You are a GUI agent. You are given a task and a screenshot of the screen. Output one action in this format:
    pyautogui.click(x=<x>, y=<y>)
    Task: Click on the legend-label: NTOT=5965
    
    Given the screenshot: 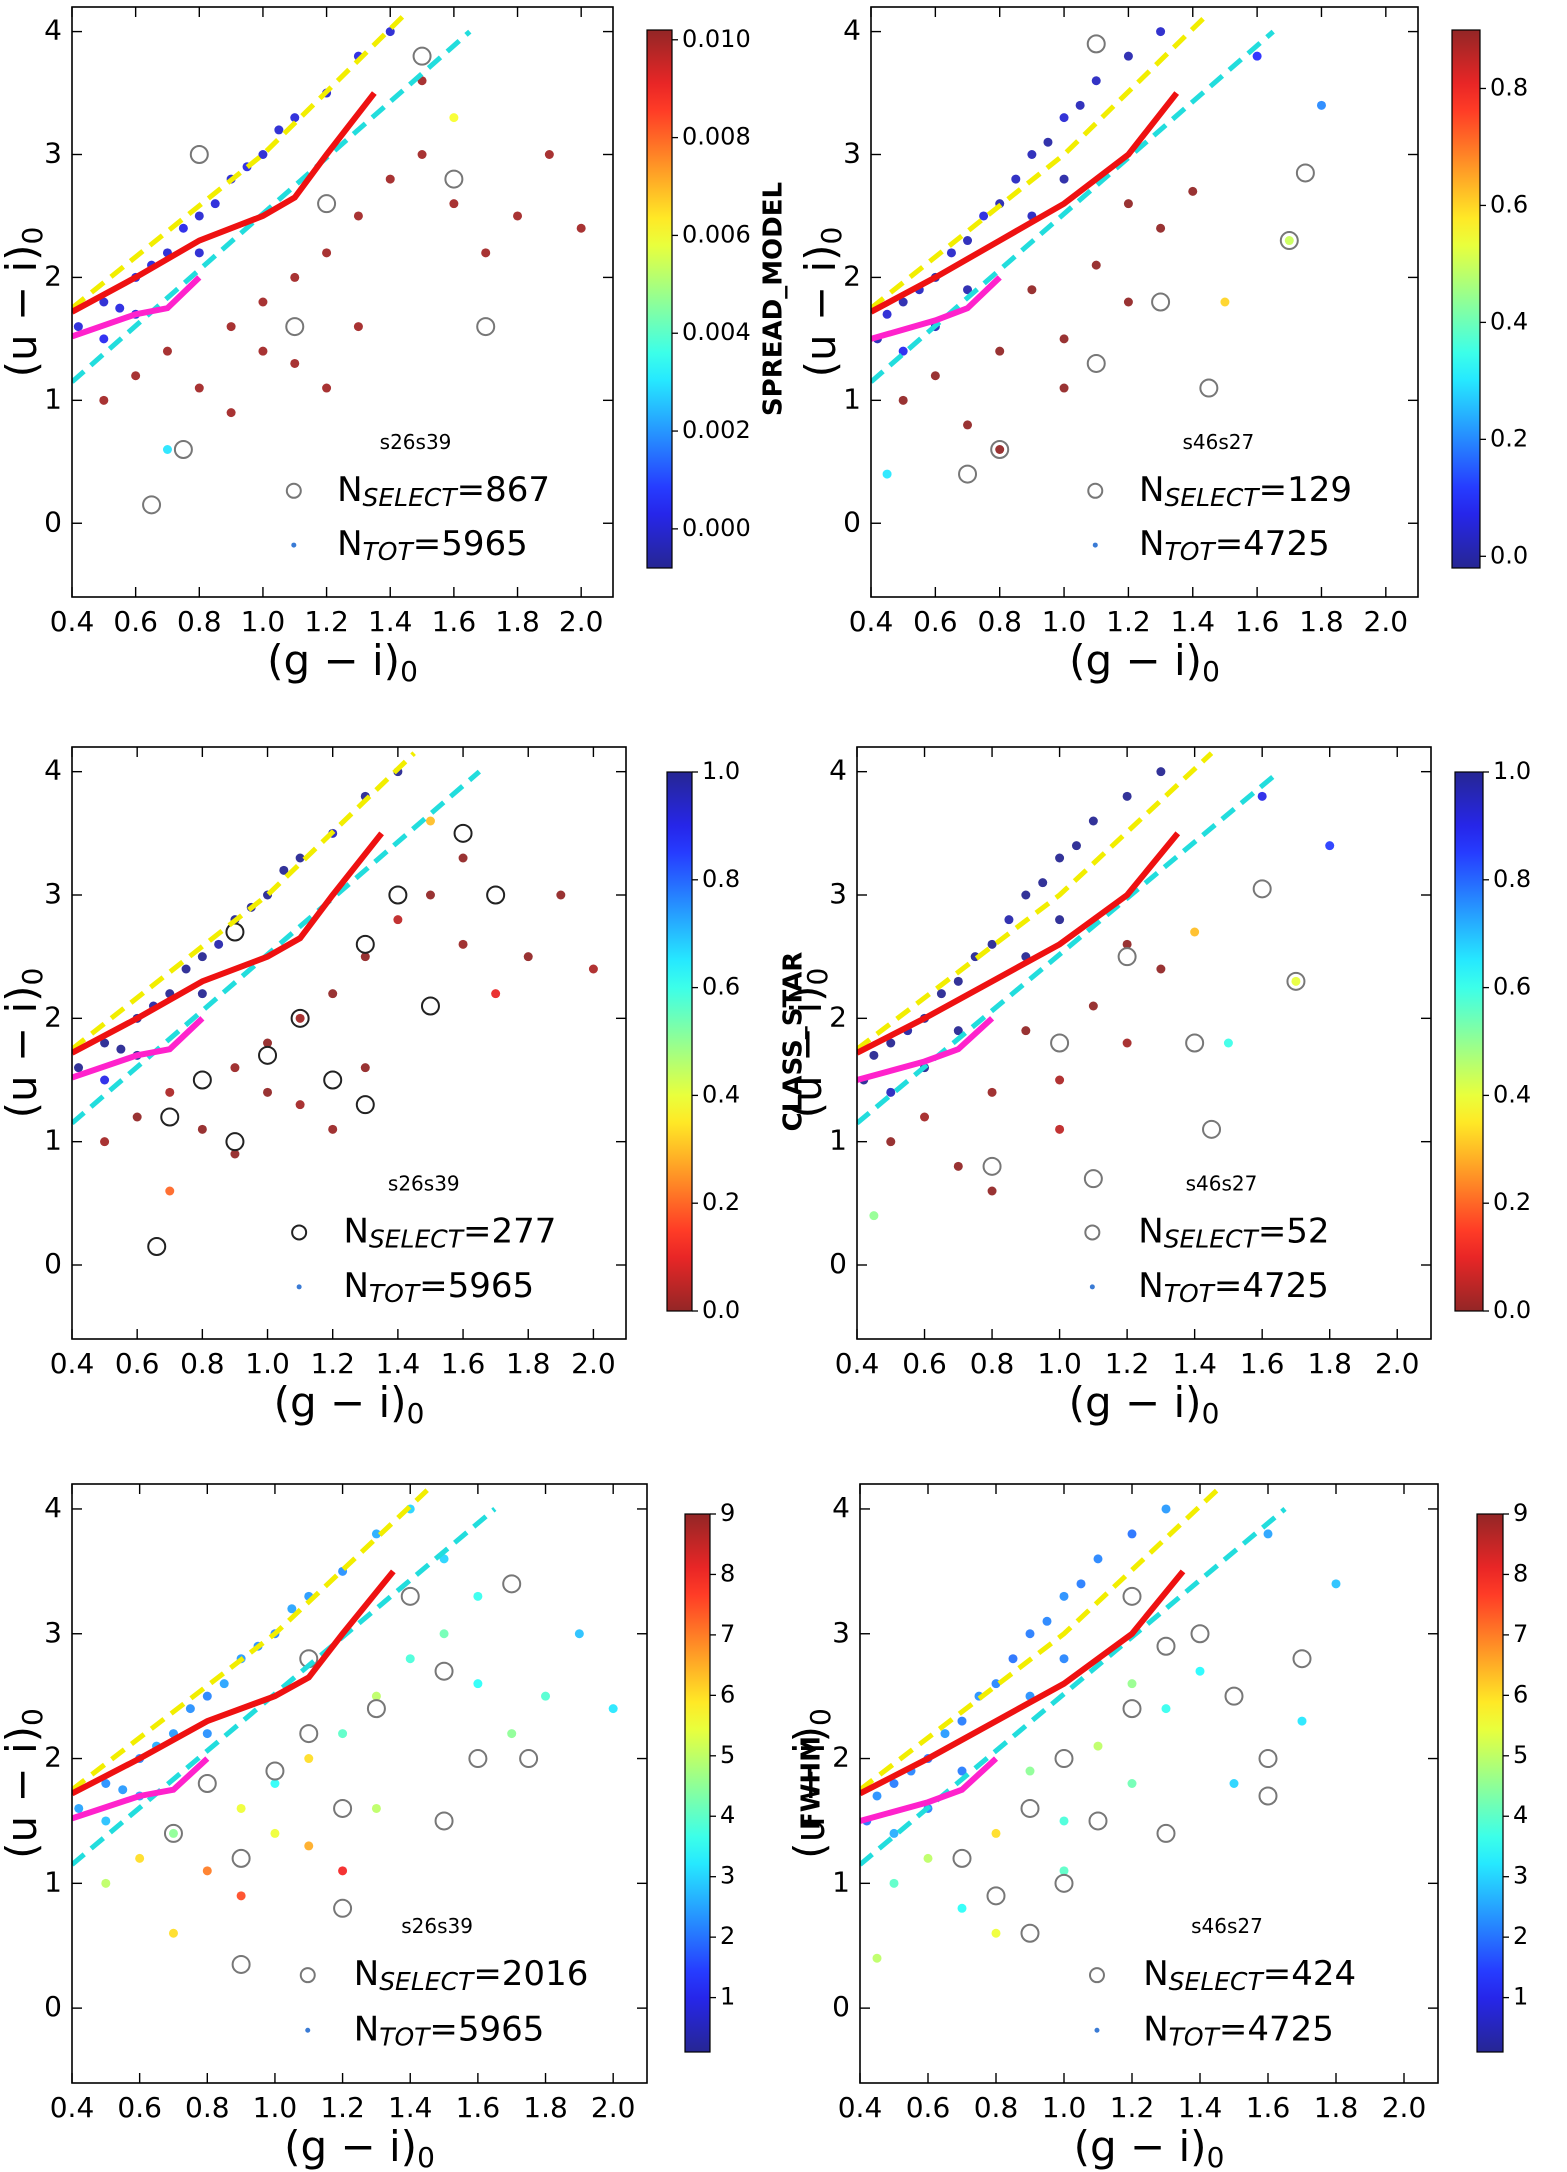 What is the action you would take?
    pyautogui.click(x=449, y=2030)
    